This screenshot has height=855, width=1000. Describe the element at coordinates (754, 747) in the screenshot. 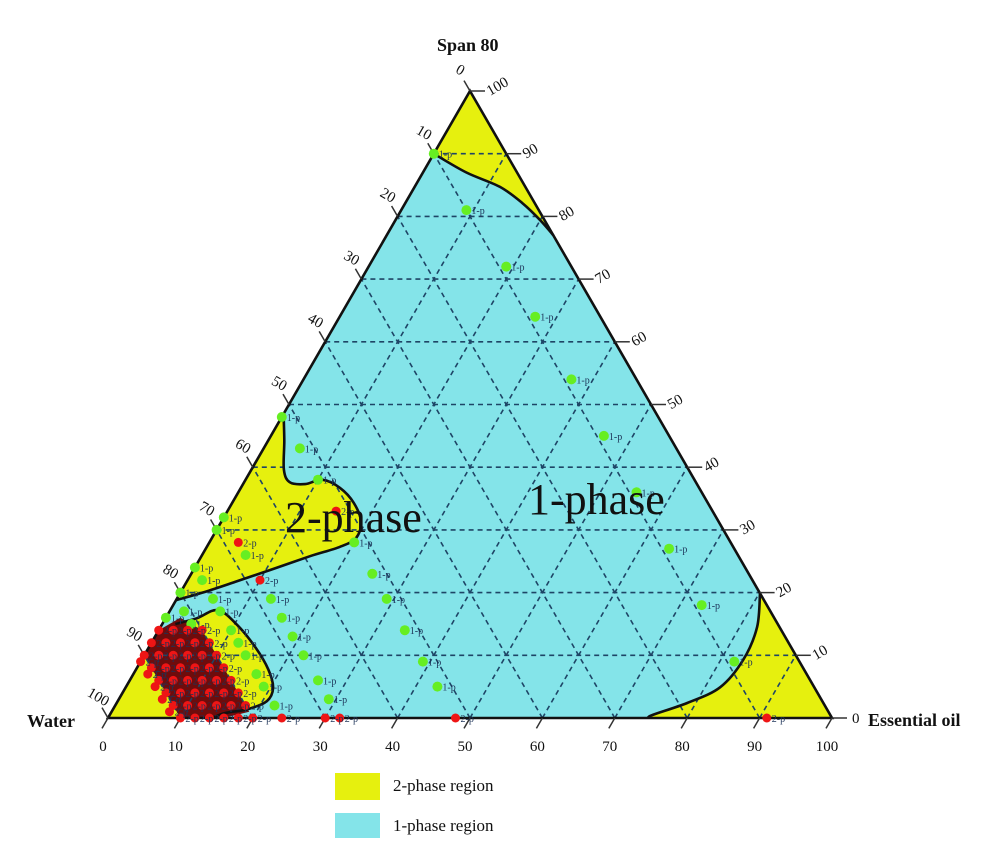

I see `bottom-tick-label: 90` at that location.